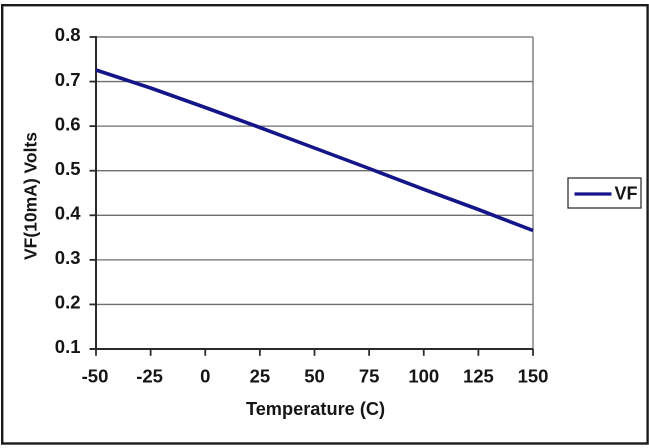 Image resolution: width=649 pixels, height=448 pixels. Describe the element at coordinates (315, 409) in the screenshot. I see `svg-text: Temperature (C)` at that location.